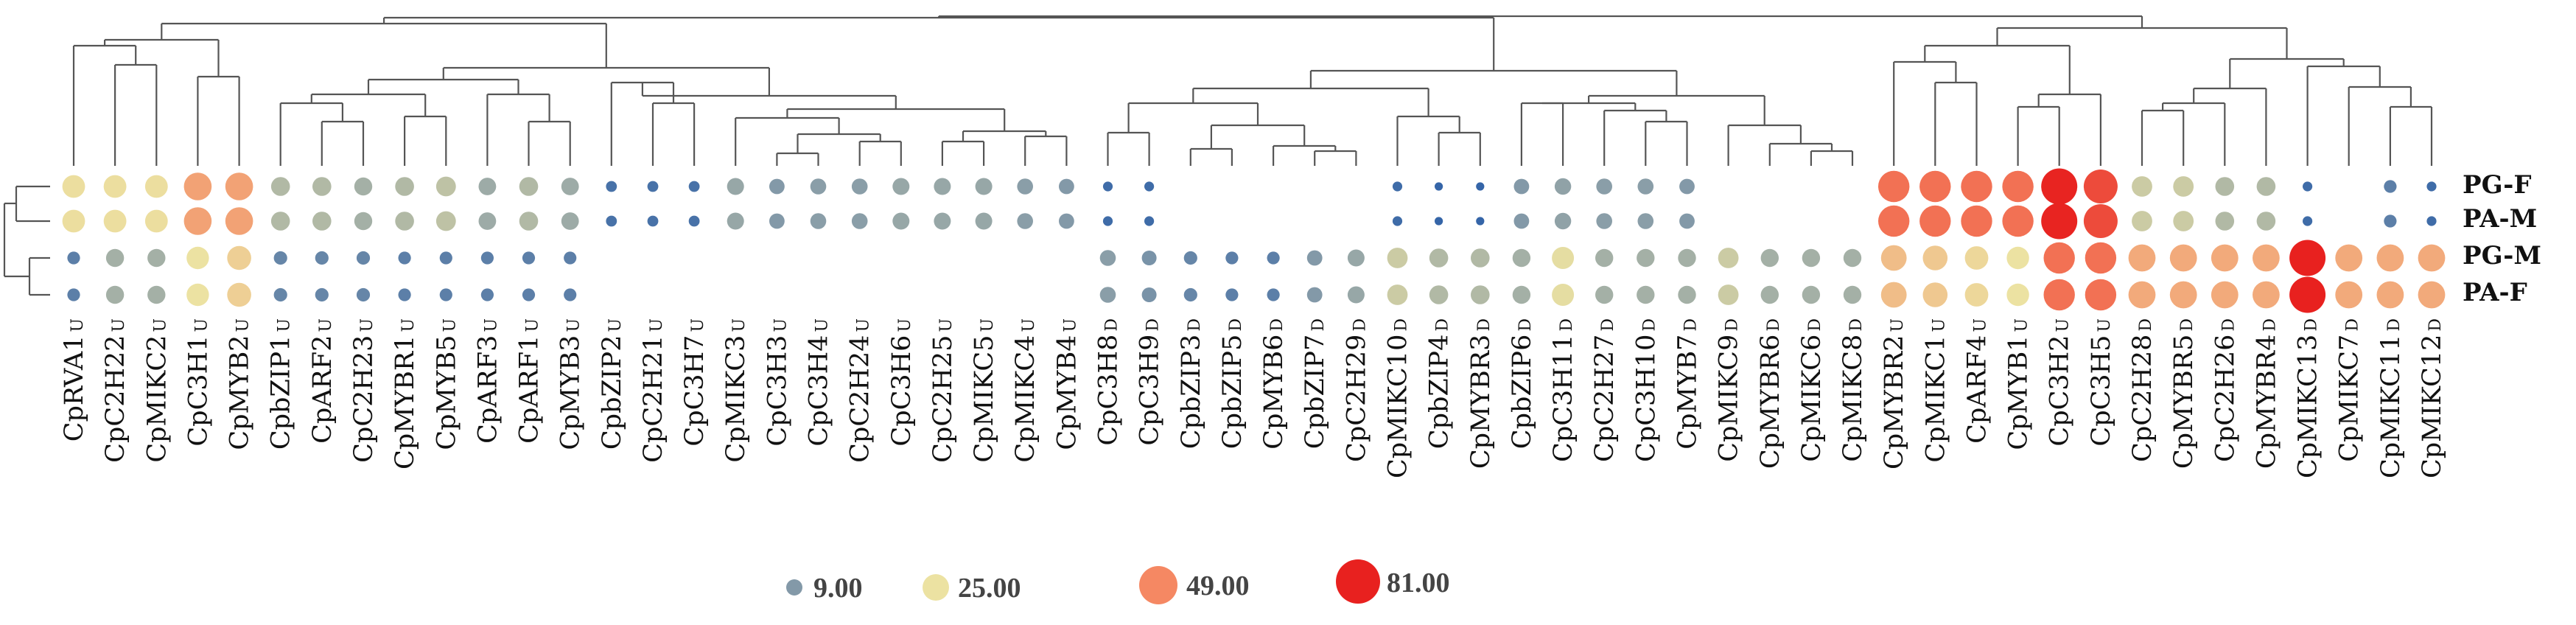 This screenshot has height=625, width=2576. I want to click on column-label: CpC2H26D, so click(2225, 390).